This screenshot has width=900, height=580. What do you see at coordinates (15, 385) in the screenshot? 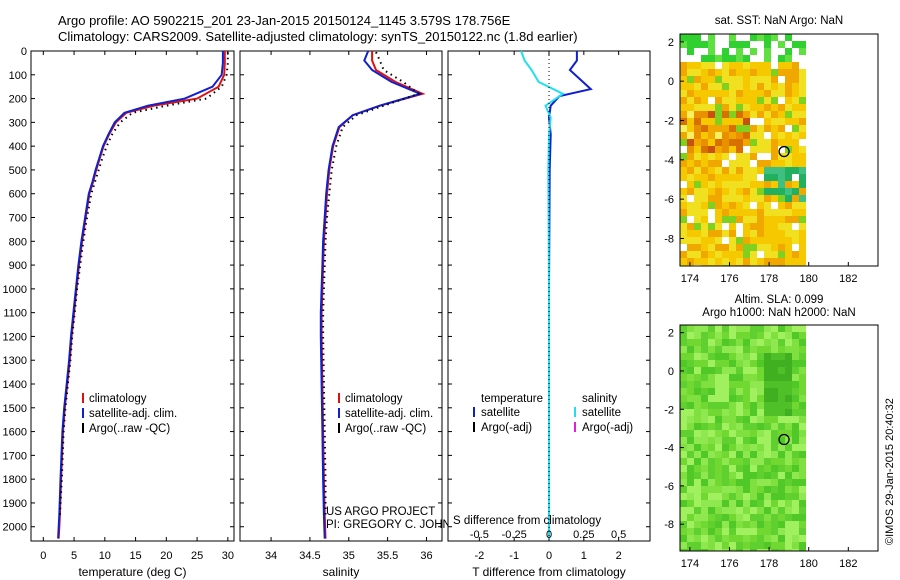
I see `y-tick-label: 1400` at bounding box center [15, 385].